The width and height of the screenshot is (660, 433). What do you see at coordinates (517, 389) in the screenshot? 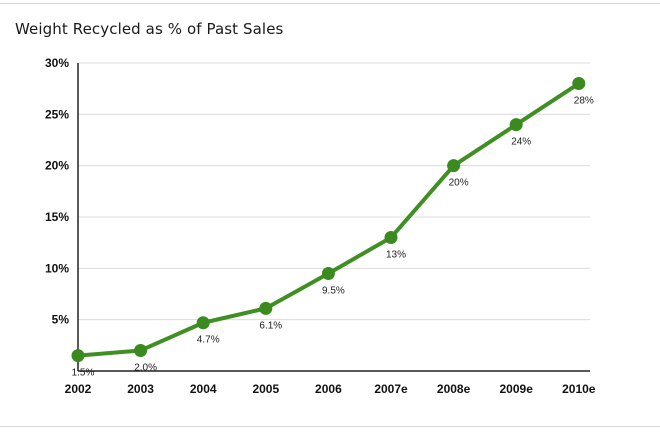
I see `x-tick-label: 2009e` at bounding box center [517, 389].